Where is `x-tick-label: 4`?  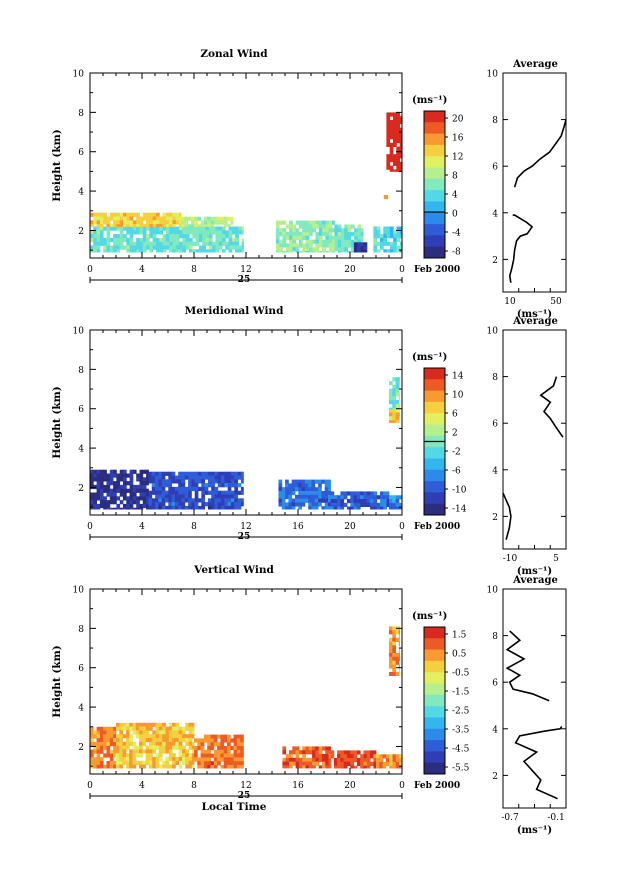 x-tick-label: 4 is located at coordinates (142, 786).